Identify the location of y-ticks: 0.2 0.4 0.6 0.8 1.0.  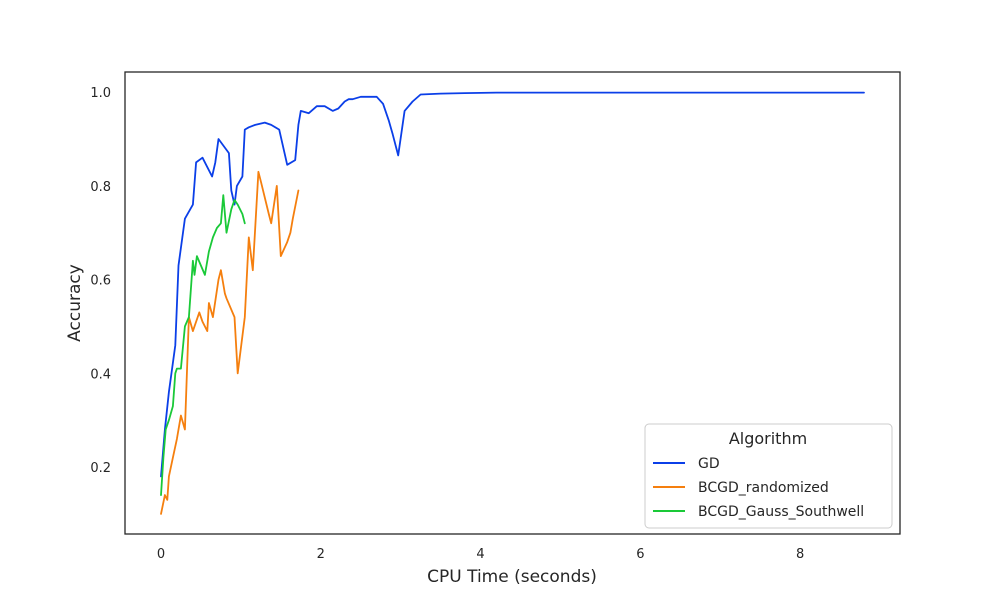
(100, 281).